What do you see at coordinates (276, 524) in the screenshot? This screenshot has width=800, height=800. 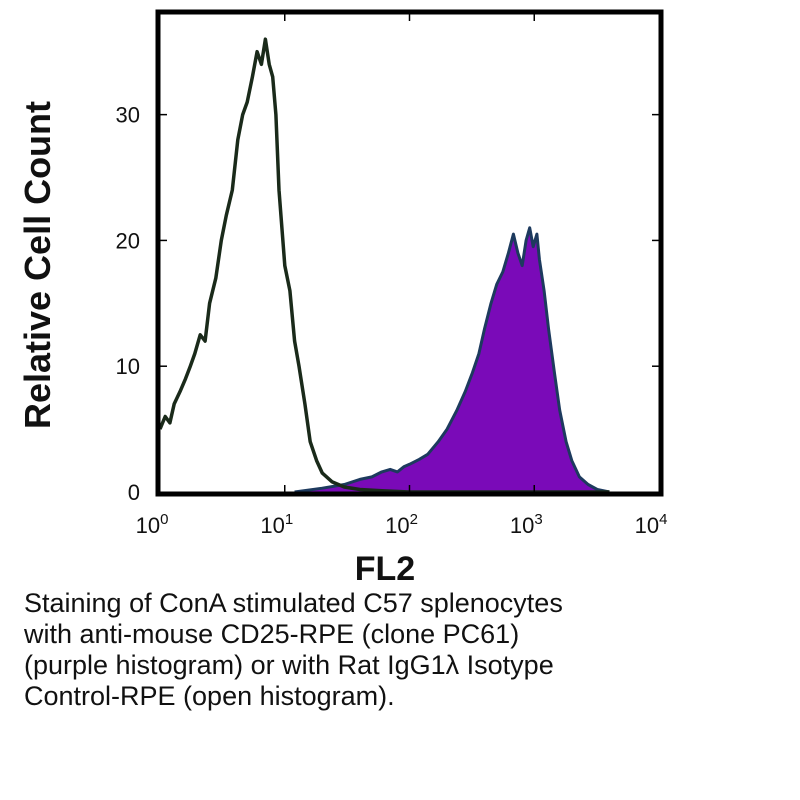 I see `x-tick-label: 10¹` at bounding box center [276, 524].